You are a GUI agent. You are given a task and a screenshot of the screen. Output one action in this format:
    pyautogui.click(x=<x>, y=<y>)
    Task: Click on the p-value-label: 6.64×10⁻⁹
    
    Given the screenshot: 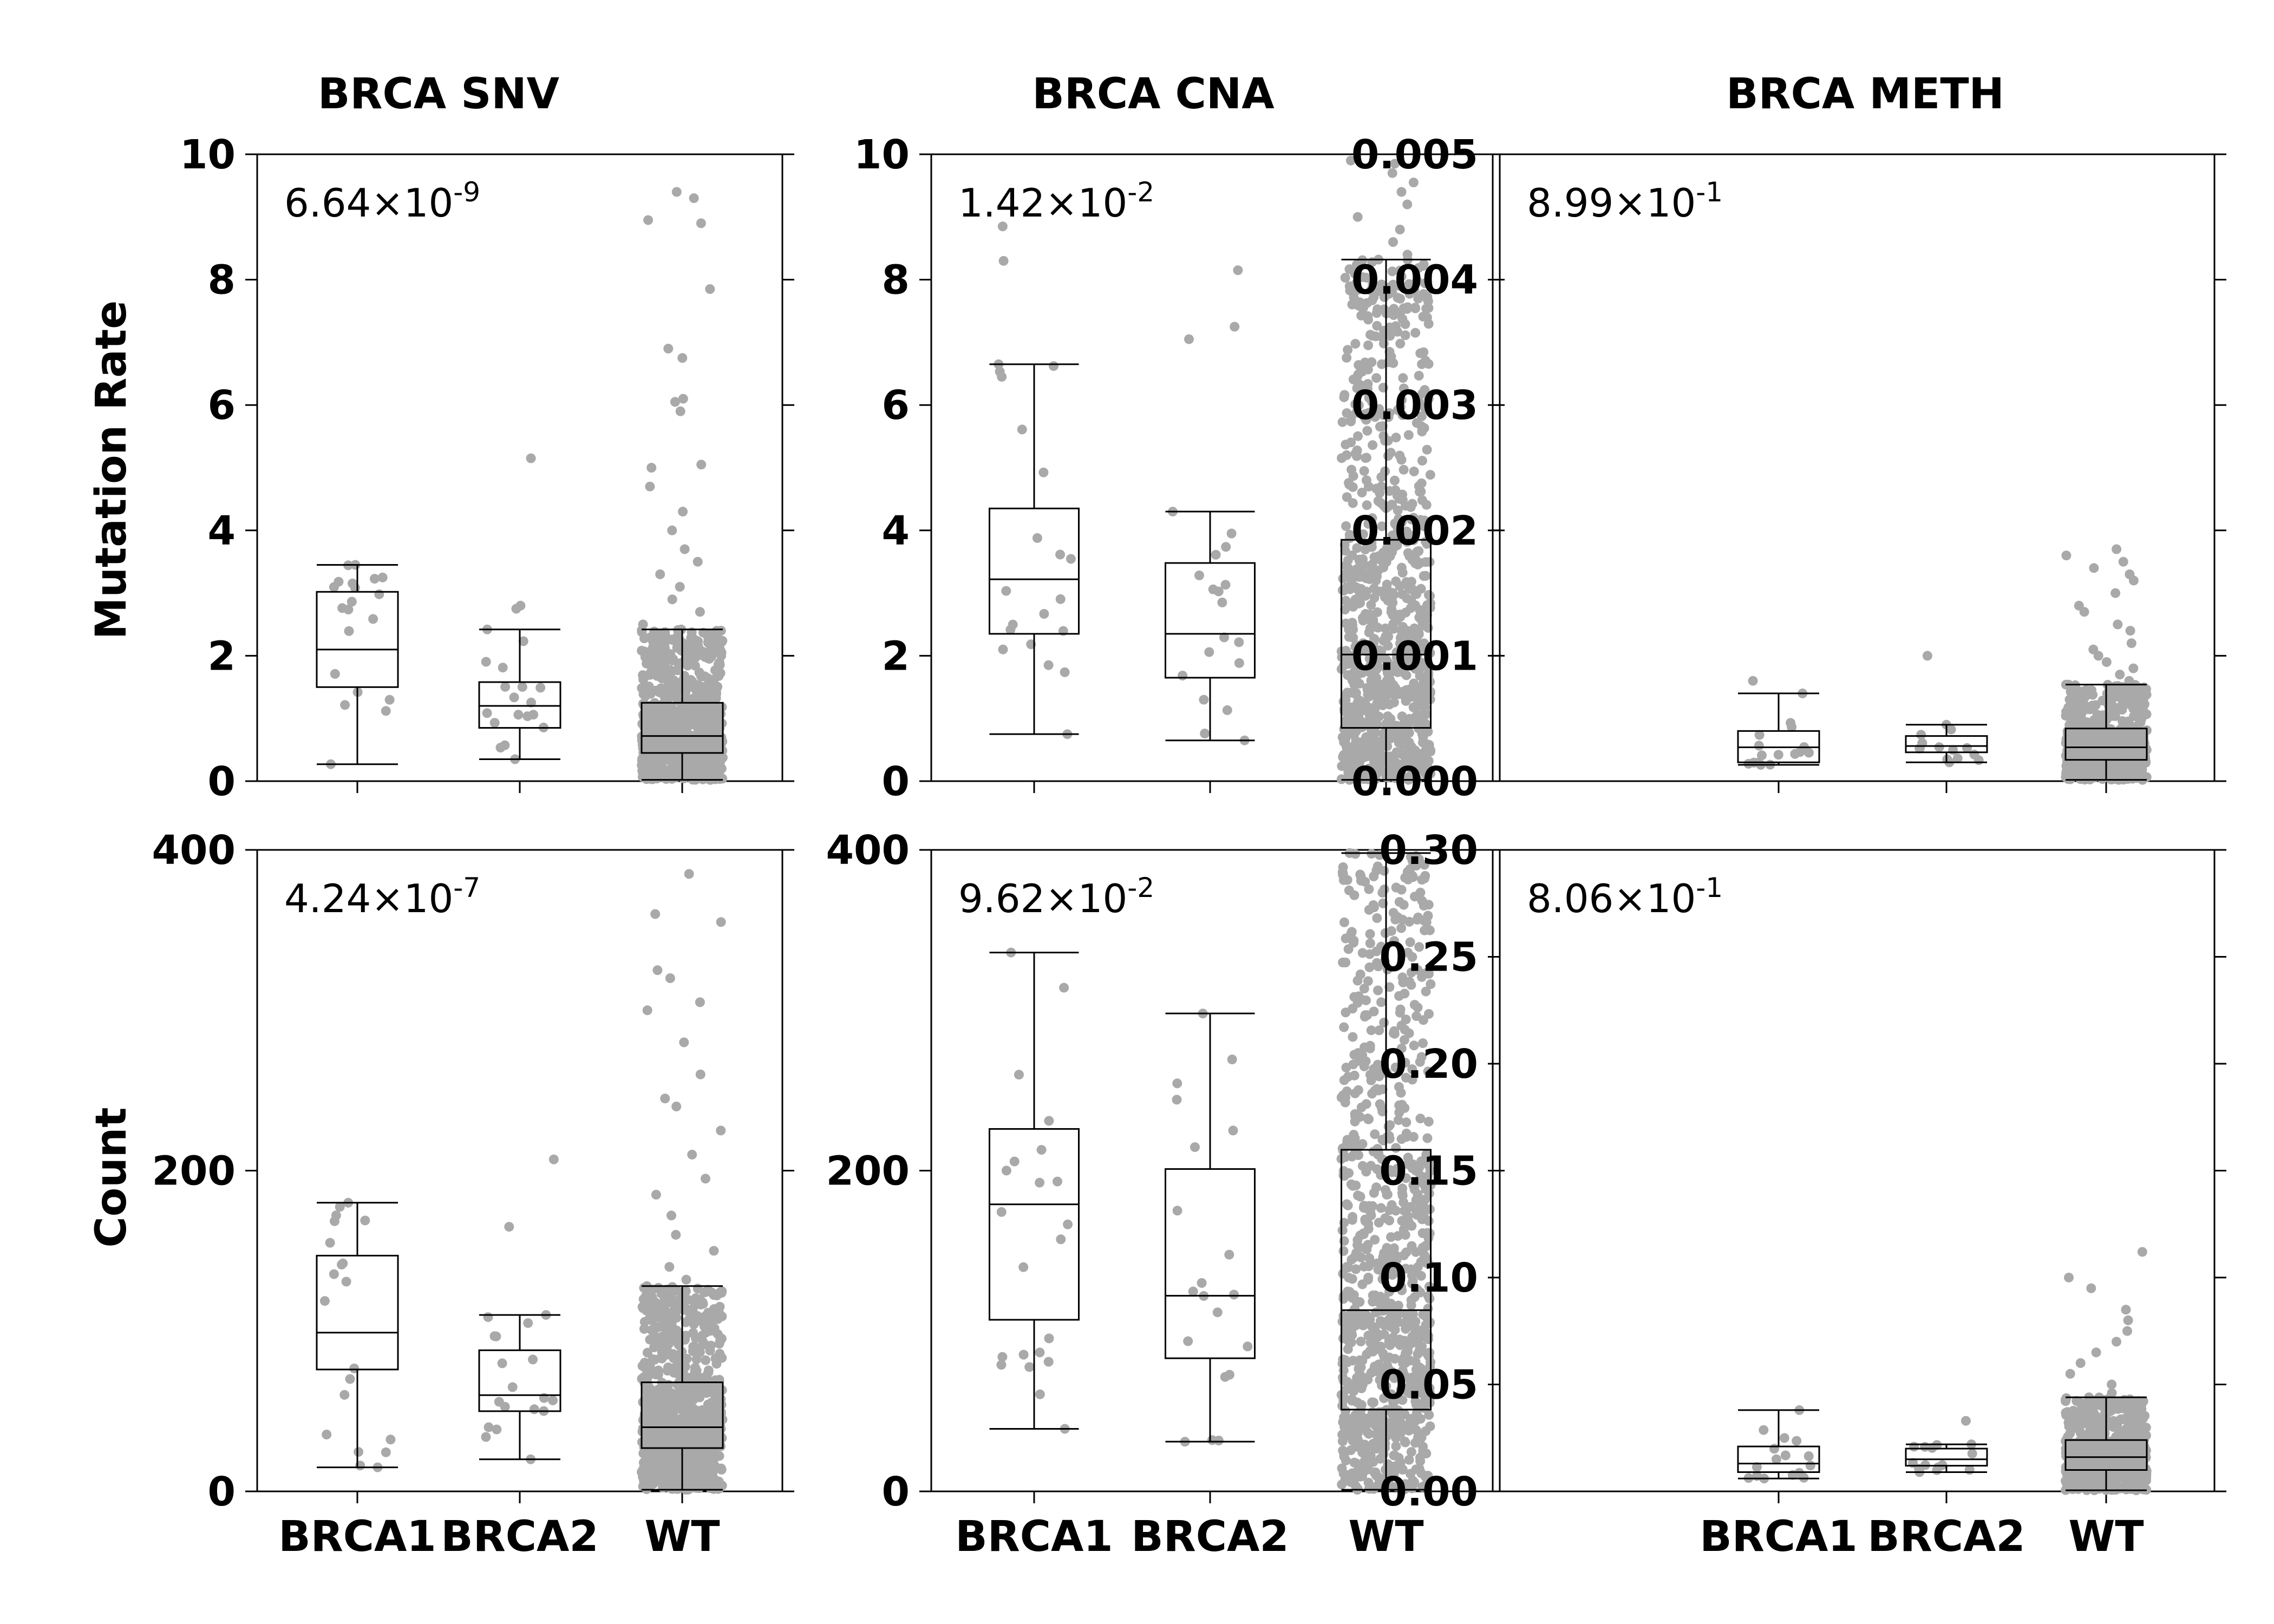 What is the action you would take?
    pyautogui.click(x=382, y=201)
    